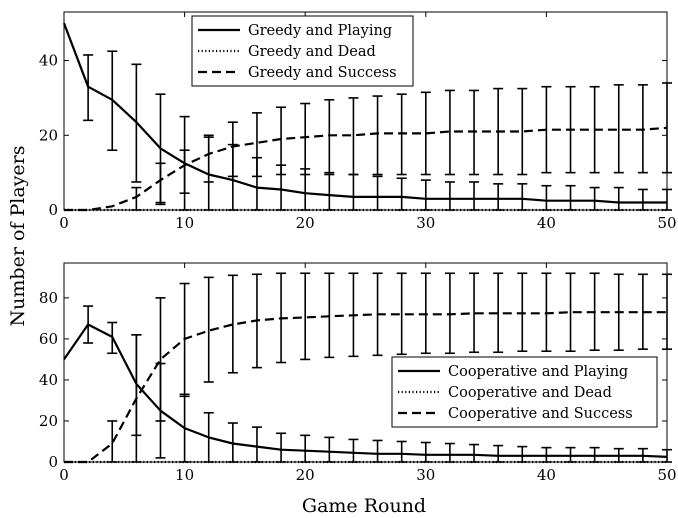  What do you see at coordinates (320, 31) in the screenshot?
I see `legend-label: Greedy and Playing` at bounding box center [320, 31].